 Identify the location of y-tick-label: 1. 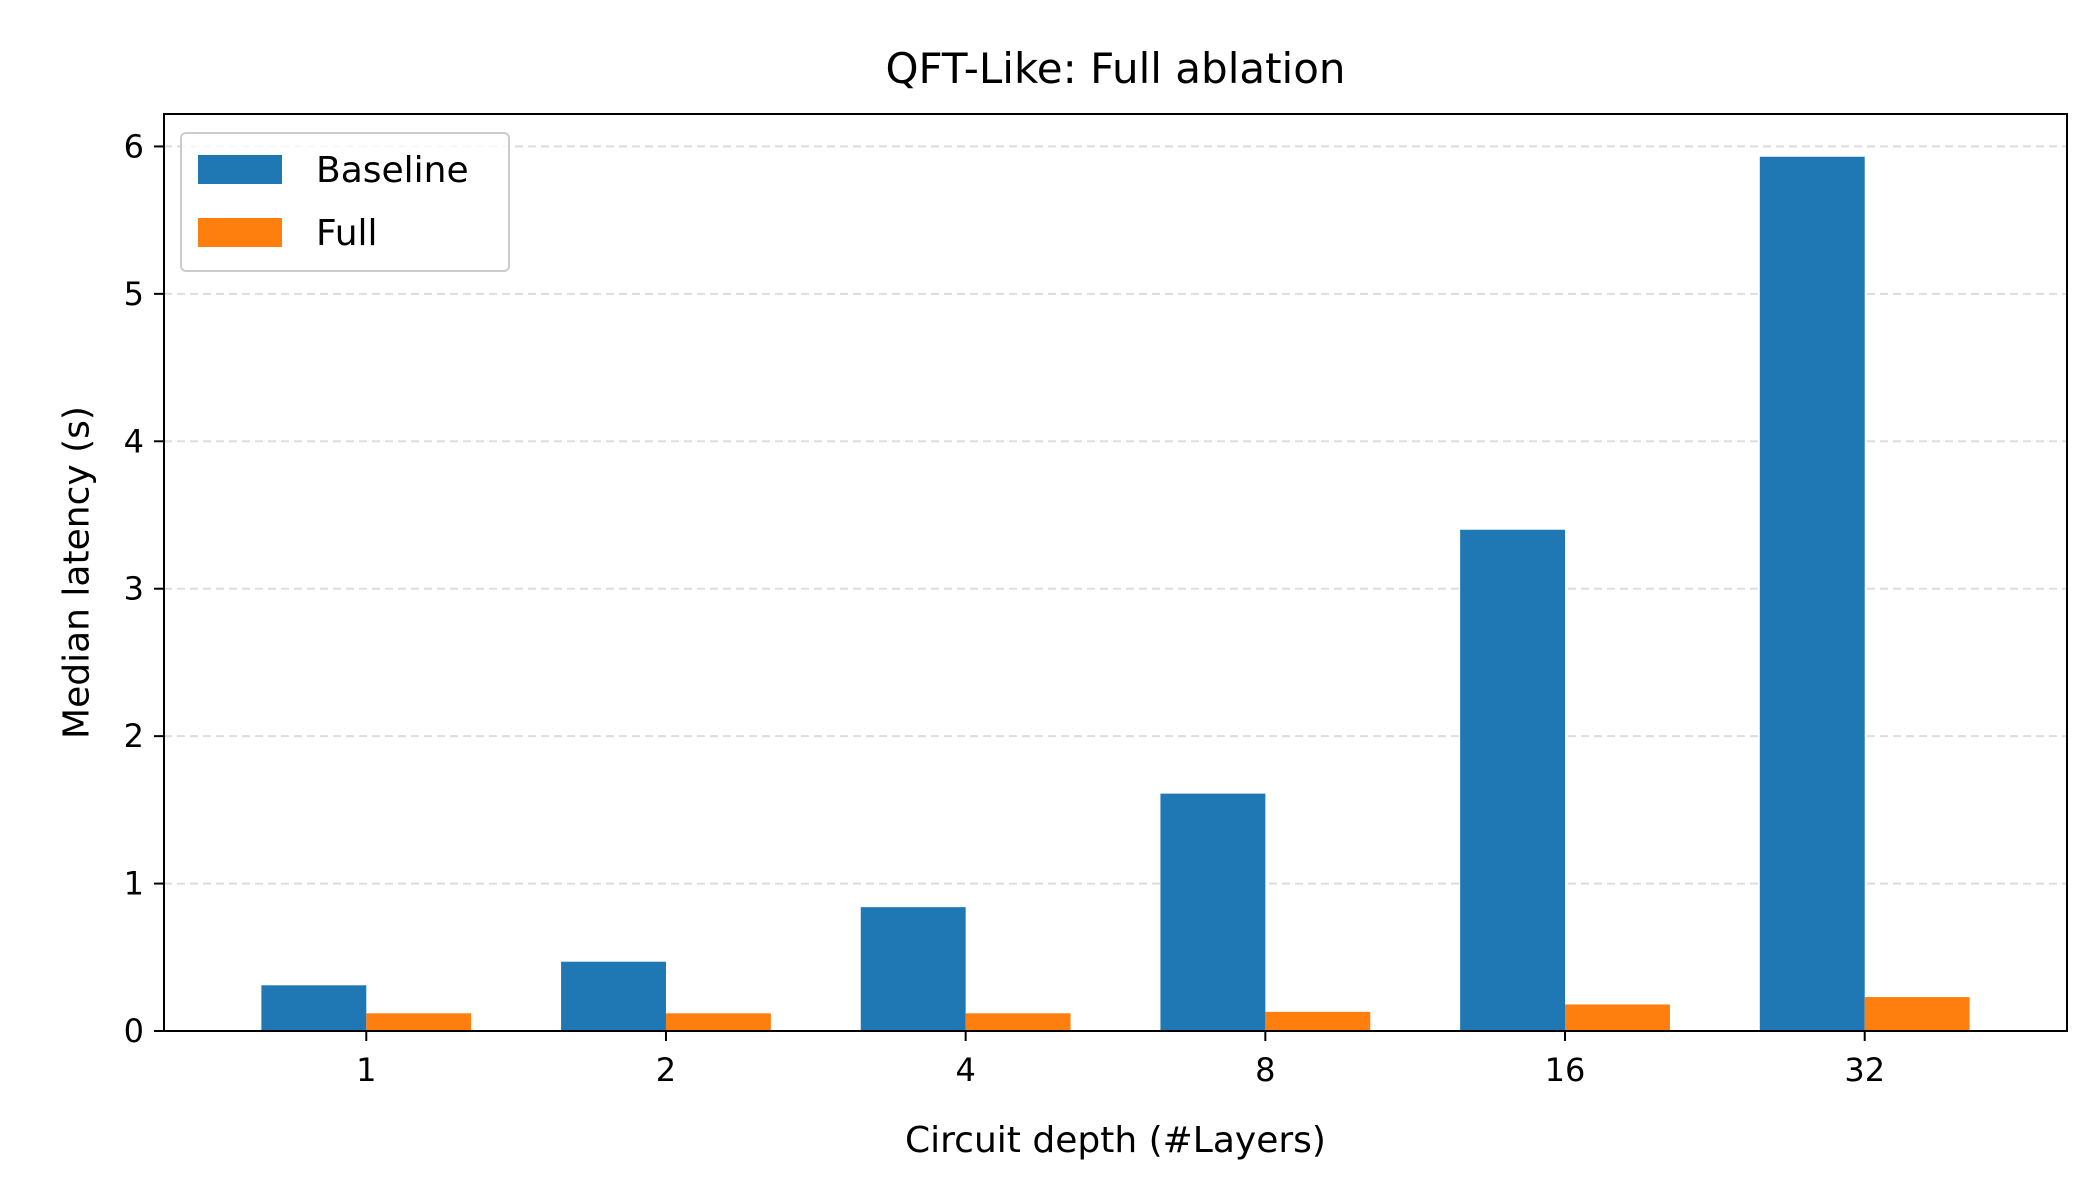
(134, 884).